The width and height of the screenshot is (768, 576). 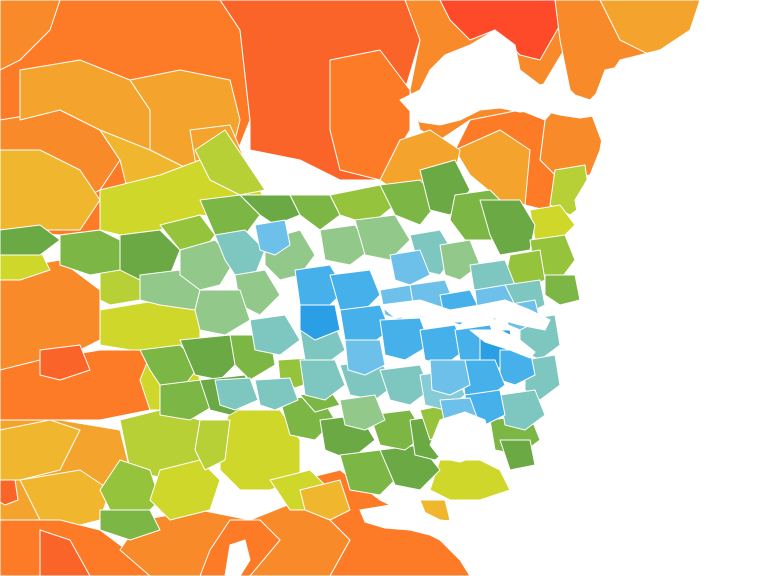 What do you see at coordinates (465, 315) in the screenshot?
I see `harbour` at bounding box center [465, 315].